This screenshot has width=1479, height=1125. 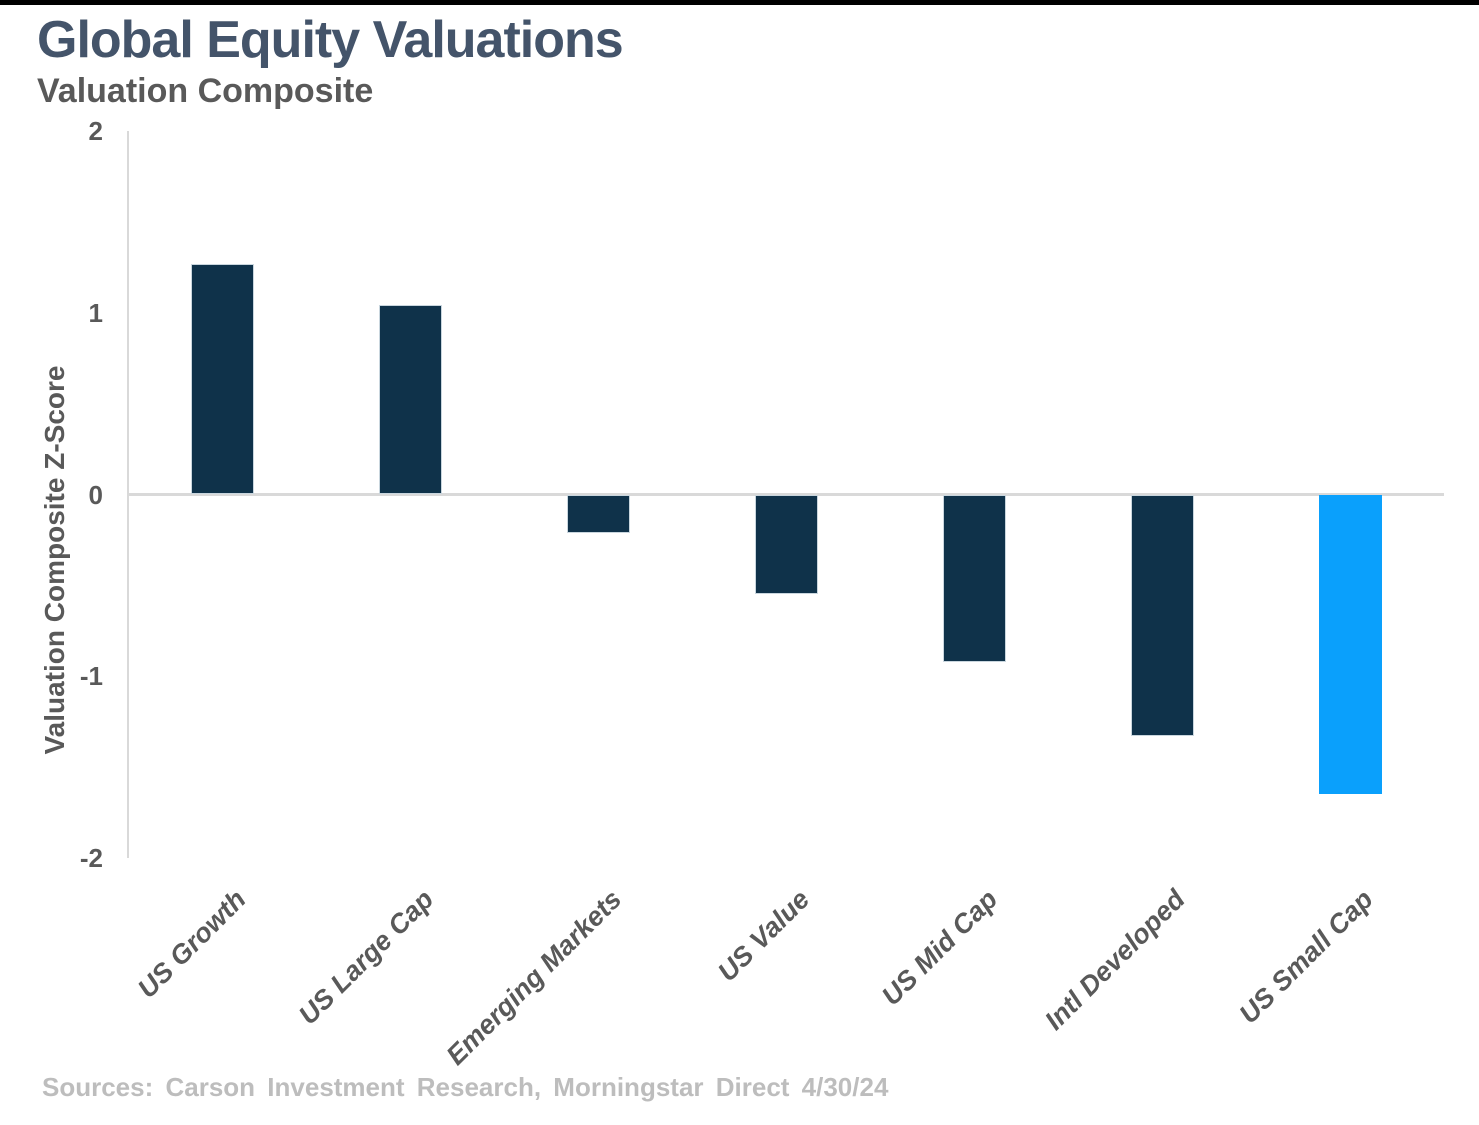 What do you see at coordinates (1115, 960) in the screenshot?
I see `x-tick-label-intl-developed: Intl Developed` at bounding box center [1115, 960].